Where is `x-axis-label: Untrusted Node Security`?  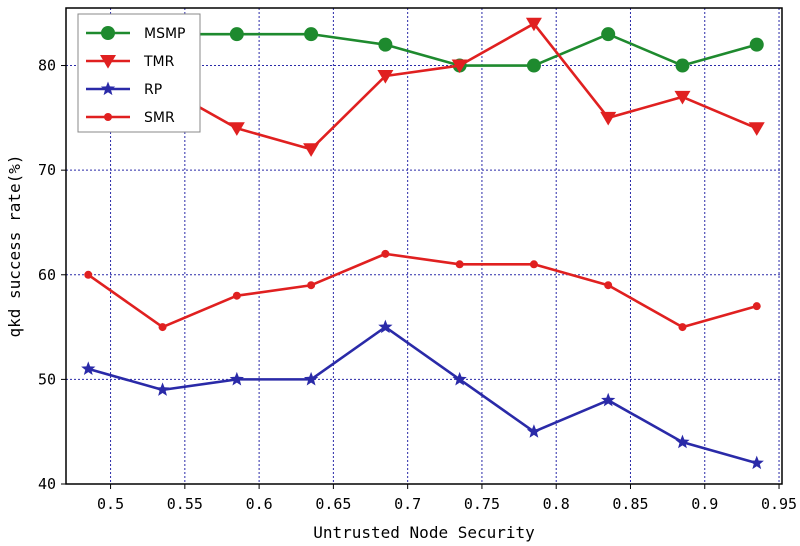
x-axis-label: Untrusted Node Security is located at coordinates (424, 532).